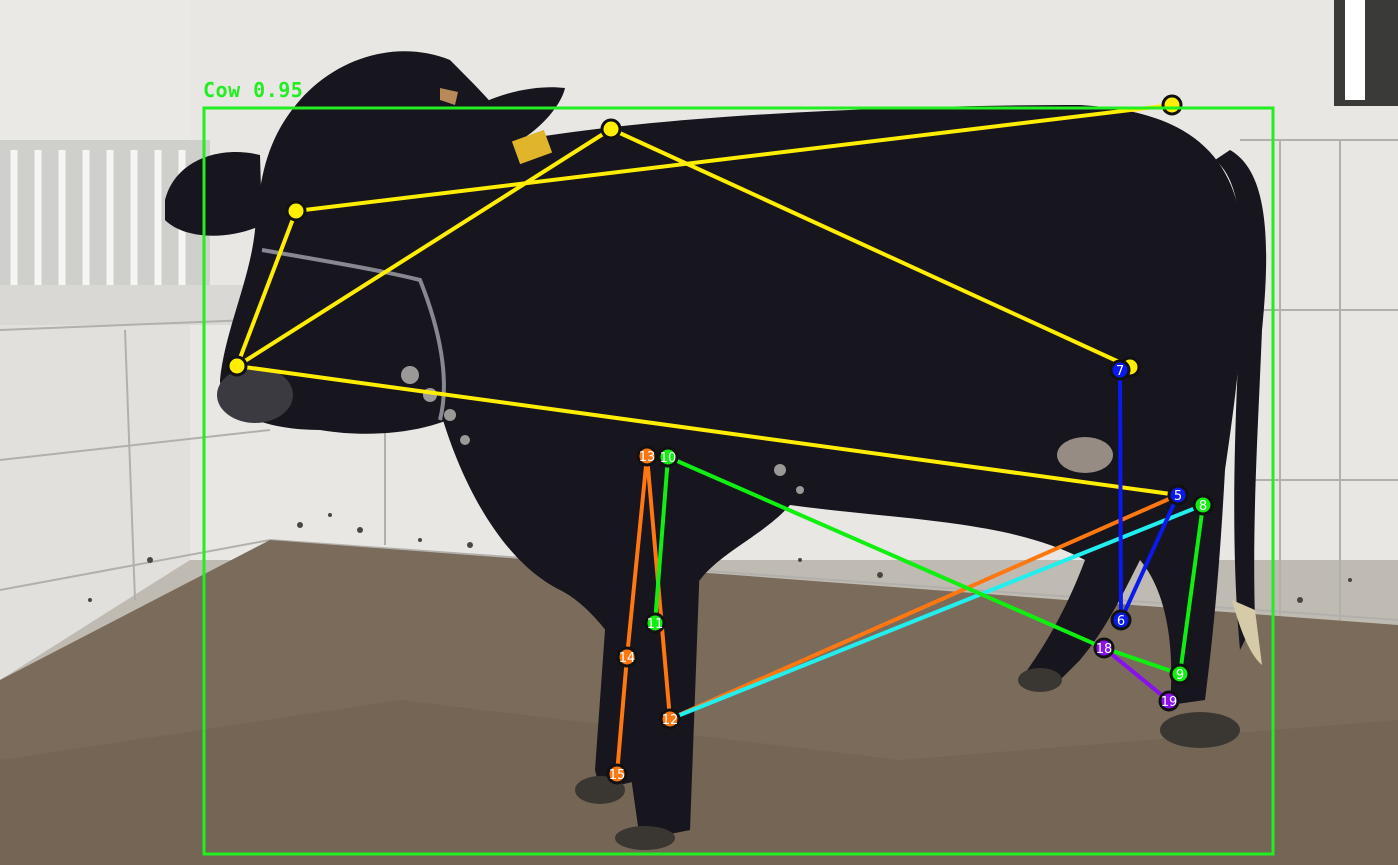 The height and width of the screenshot is (865, 1398). What do you see at coordinates (125, 305) in the screenshot?
I see `ledge` at bounding box center [125, 305].